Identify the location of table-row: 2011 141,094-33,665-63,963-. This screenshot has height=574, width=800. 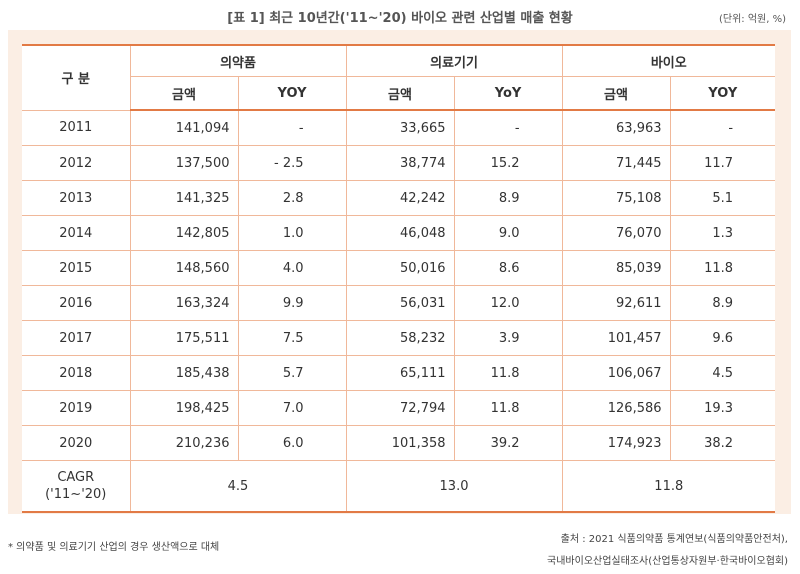
(399, 127).